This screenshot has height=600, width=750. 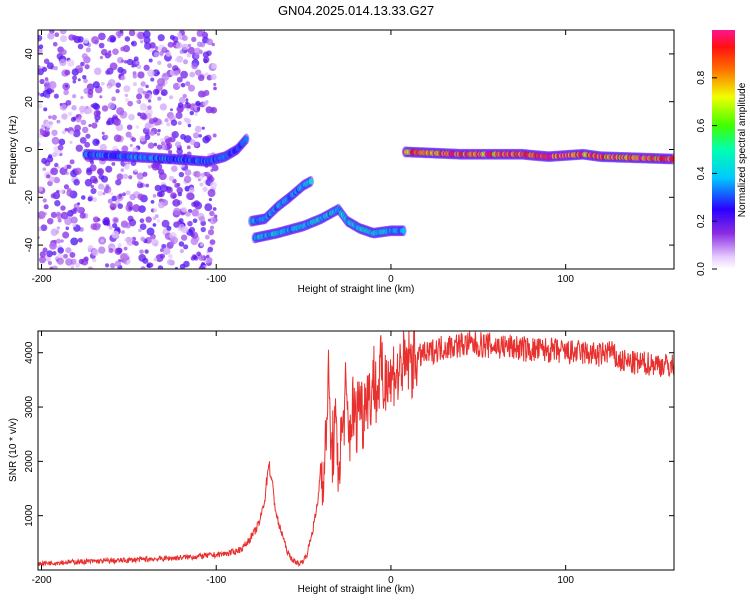 What do you see at coordinates (29, 197) in the screenshot?
I see `y-tick-label: -20` at bounding box center [29, 197].